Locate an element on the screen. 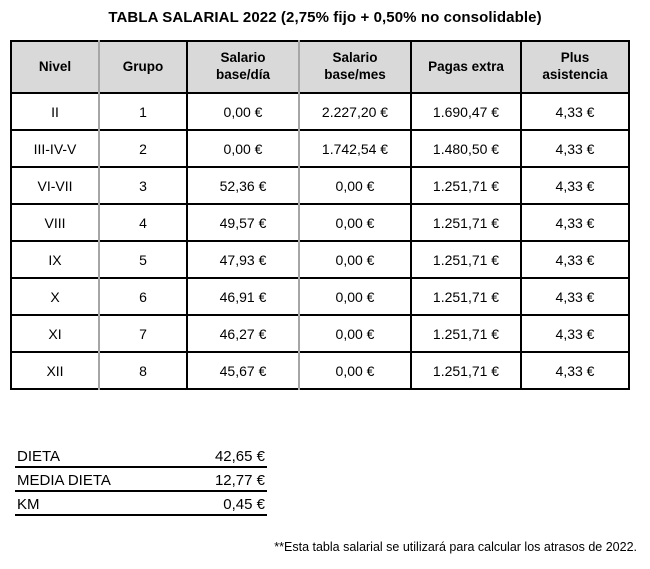 The image size is (650, 569). cell-salario-base-dia: 49,57 € is located at coordinates (242, 222).